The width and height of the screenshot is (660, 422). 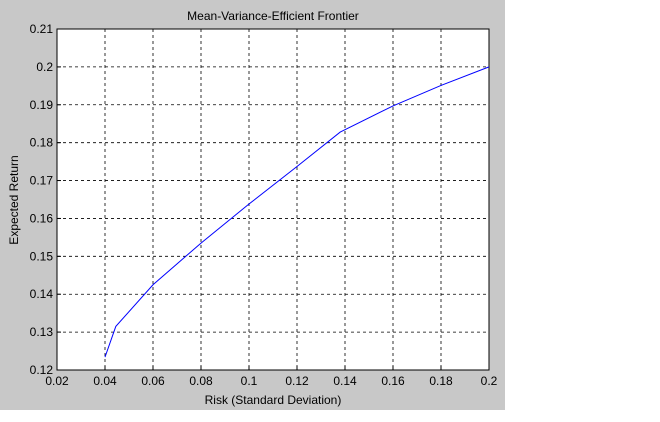 What do you see at coordinates (42, 29) in the screenshot?
I see `y-tick-label: 0.21` at bounding box center [42, 29].